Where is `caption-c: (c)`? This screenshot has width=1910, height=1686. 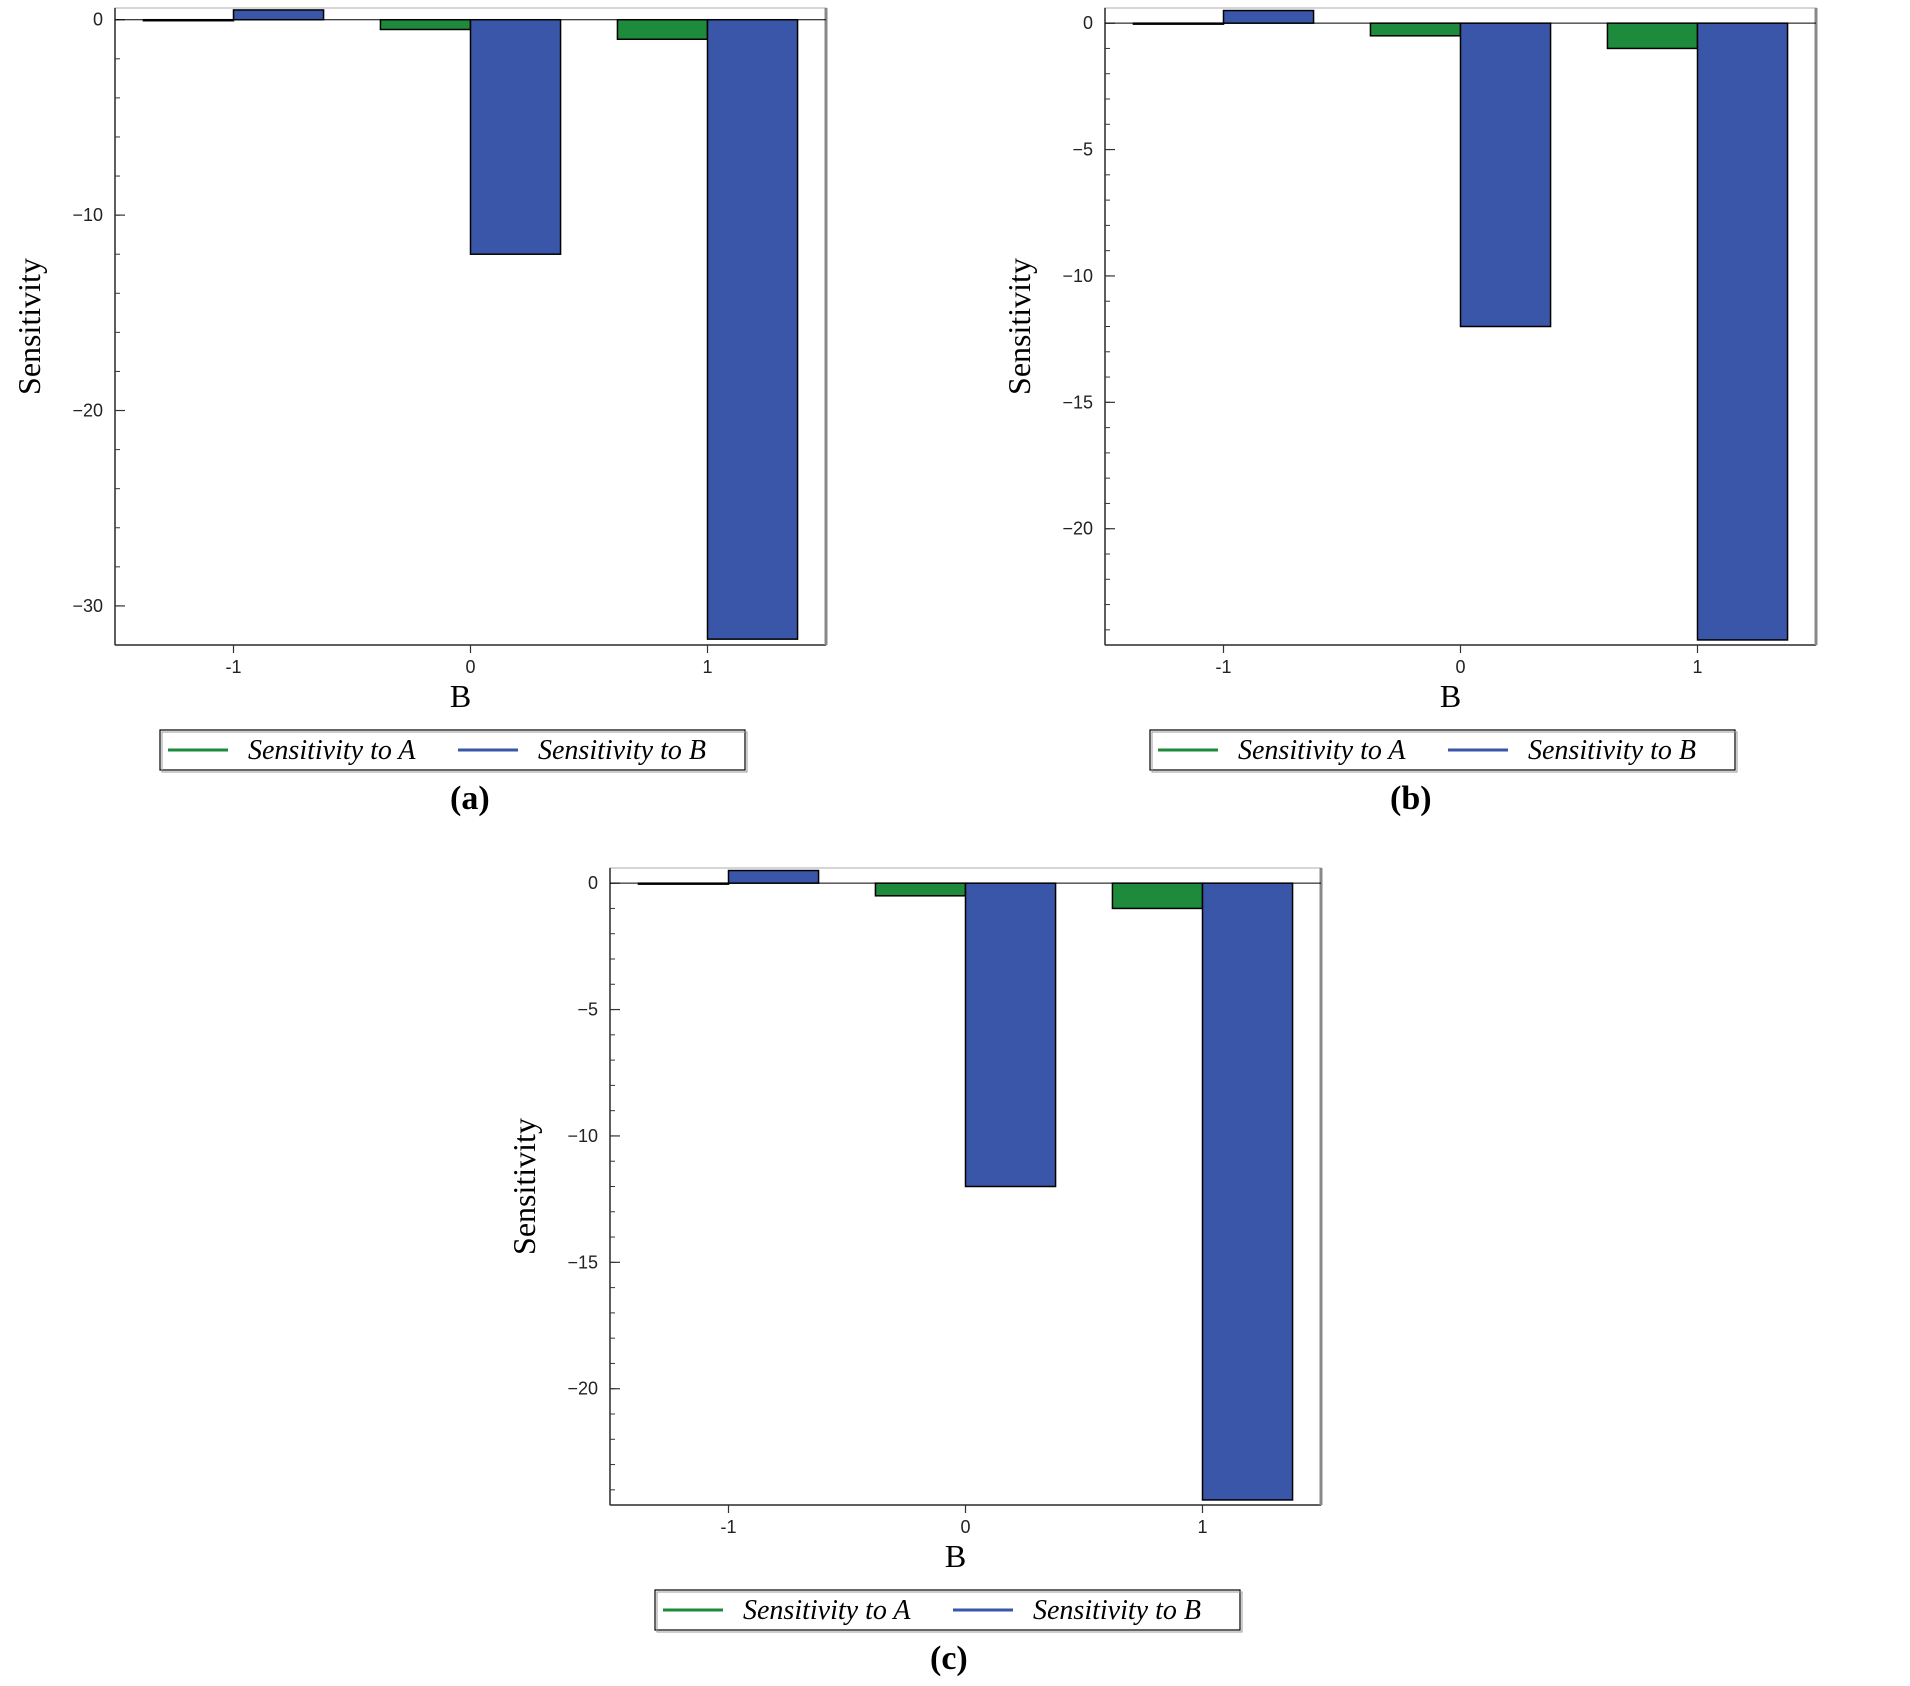
caption-c: (c) is located at coordinates (949, 1658).